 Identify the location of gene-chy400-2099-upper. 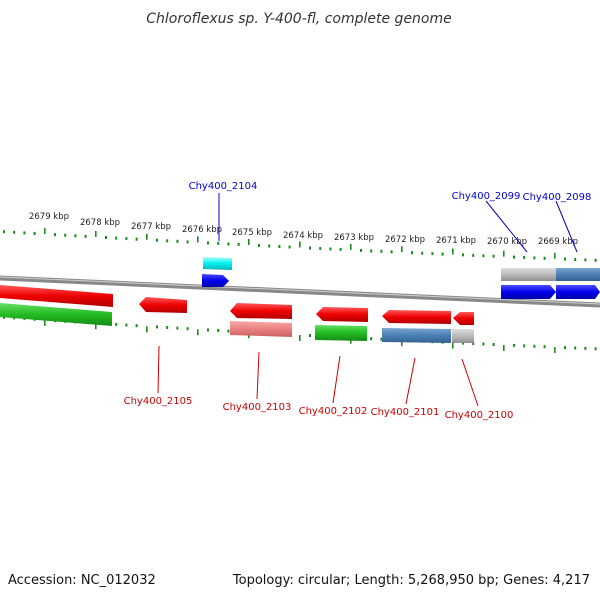
(528, 274).